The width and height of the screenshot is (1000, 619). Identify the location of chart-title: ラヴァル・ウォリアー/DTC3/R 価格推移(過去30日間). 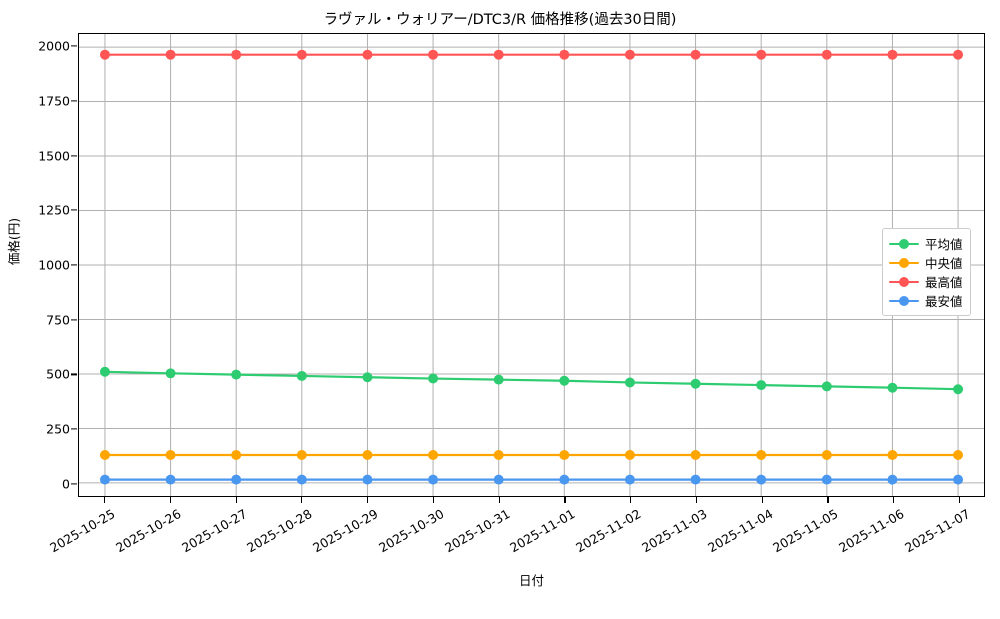
(500, 20).